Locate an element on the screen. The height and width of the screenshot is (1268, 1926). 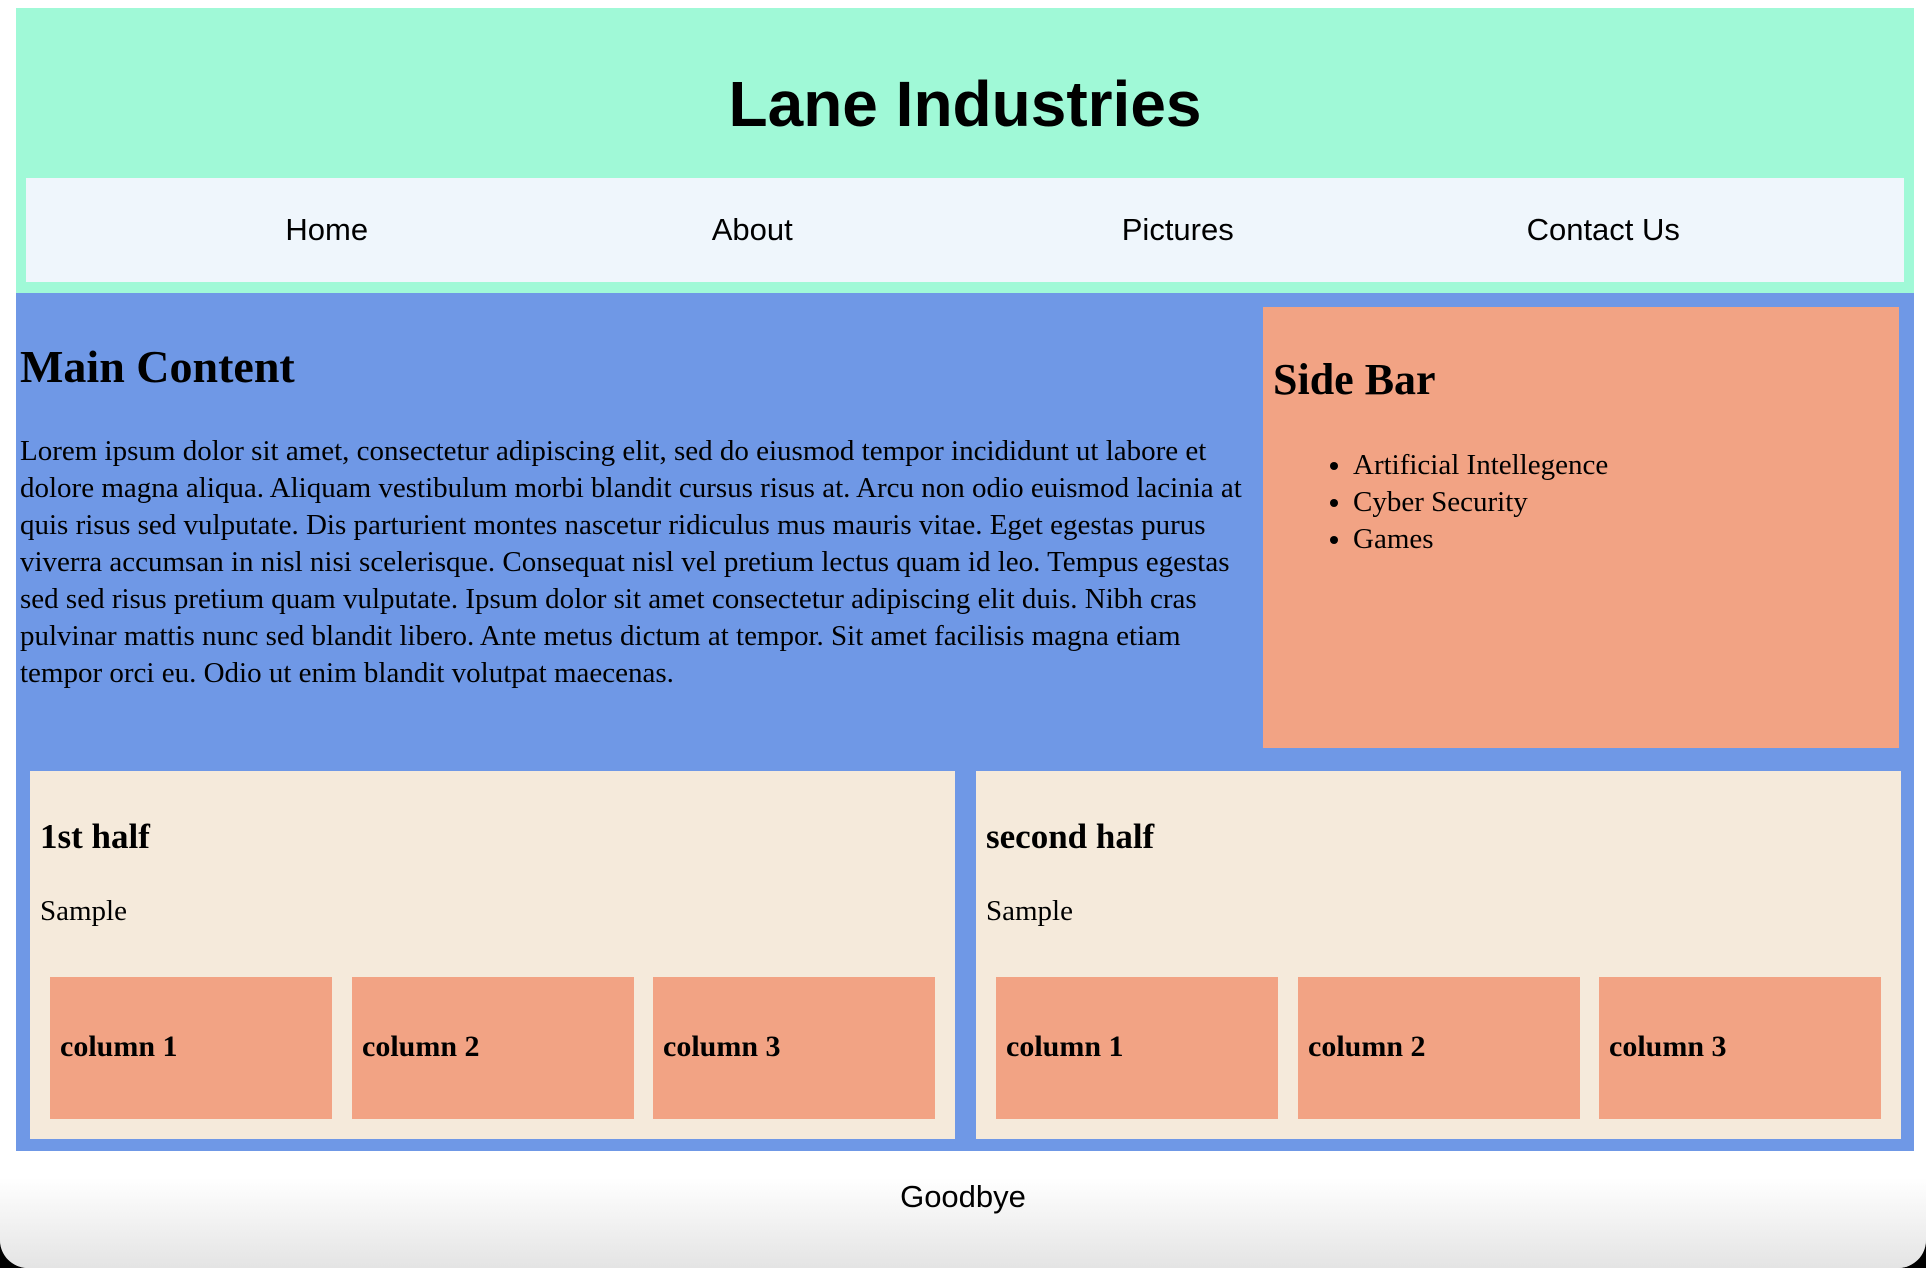
main-content-heading: Main Content is located at coordinates (157, 366).